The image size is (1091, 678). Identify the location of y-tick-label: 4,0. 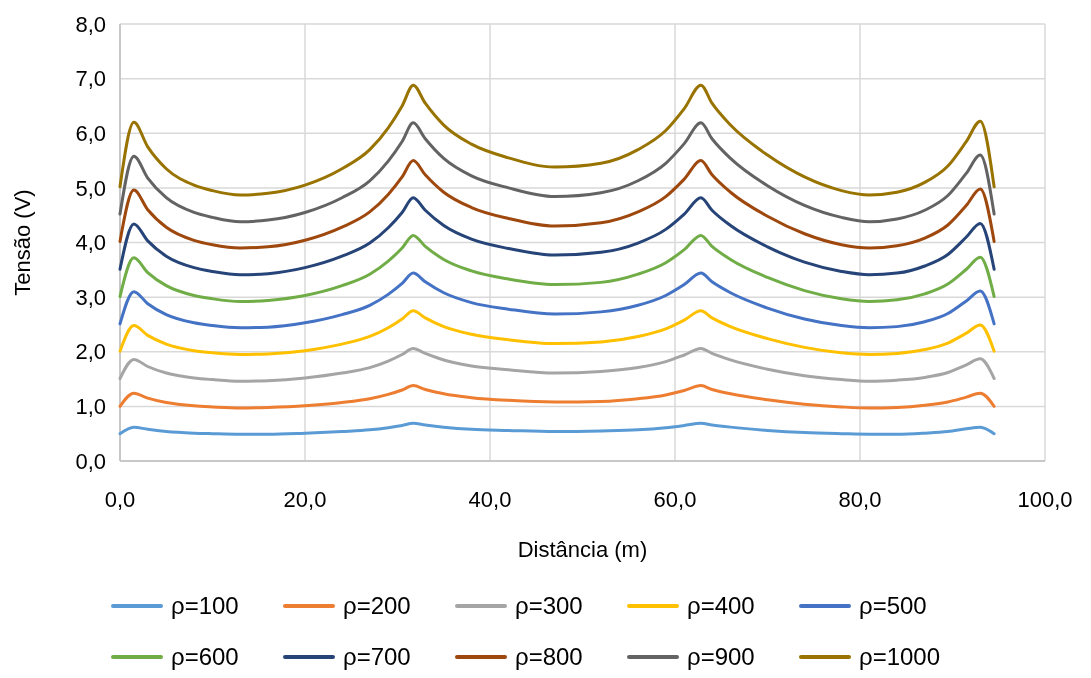
(90, 243).